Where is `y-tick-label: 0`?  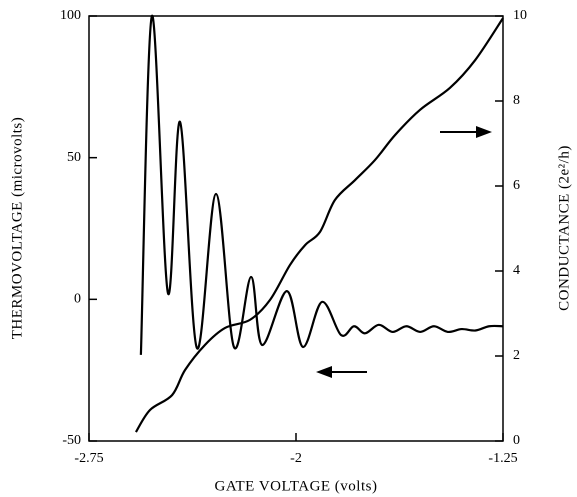
y-tick-label: 0 is located at coordinates (77, 299).